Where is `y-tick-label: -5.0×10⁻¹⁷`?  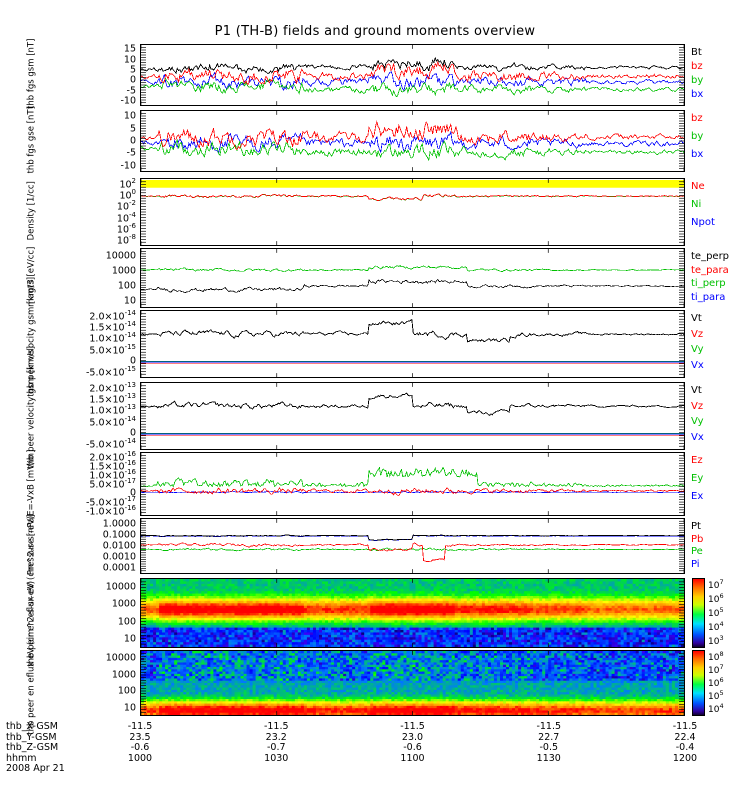 y-tick-label: -5.0×10⁻¹⁷ is located at coordinates (110, 502).